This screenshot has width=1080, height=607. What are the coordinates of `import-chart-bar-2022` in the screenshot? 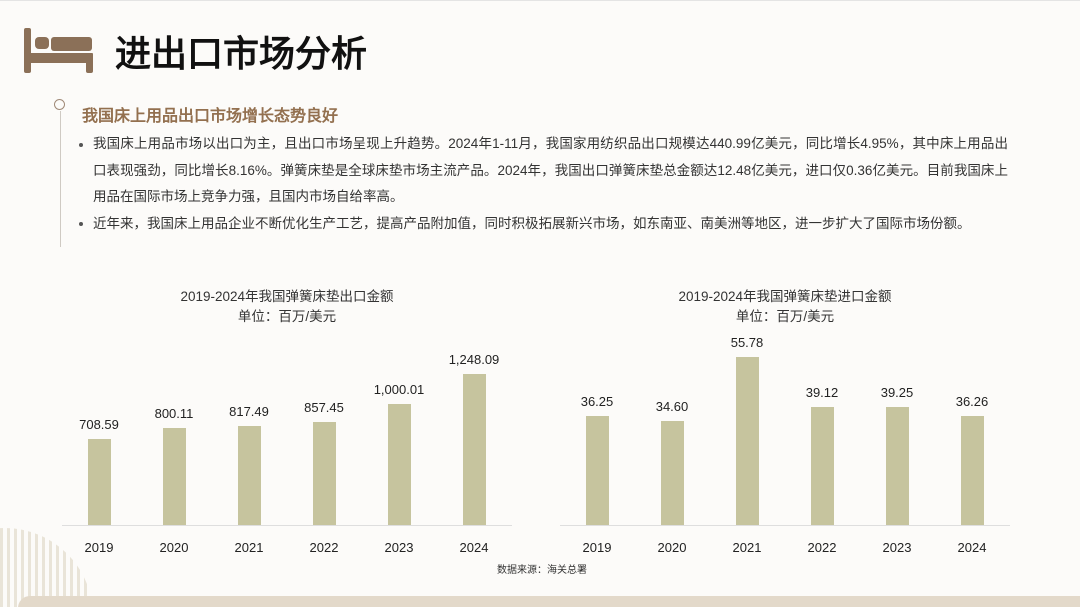 It's located at (822, 465).